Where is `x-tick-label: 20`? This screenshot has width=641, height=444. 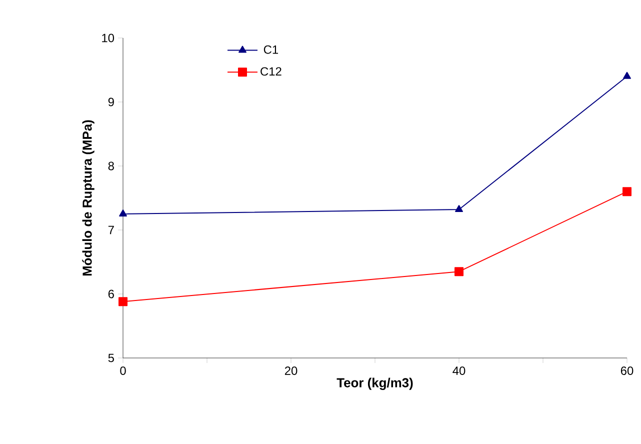 x-tick-label: 20 is located at coordinates (291, 370).